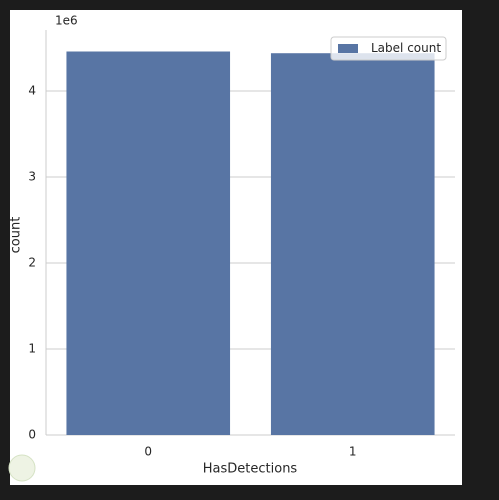 This screenshot has width=499, height=500. I want to click on y-tick-label: 3, so click(32, 177).